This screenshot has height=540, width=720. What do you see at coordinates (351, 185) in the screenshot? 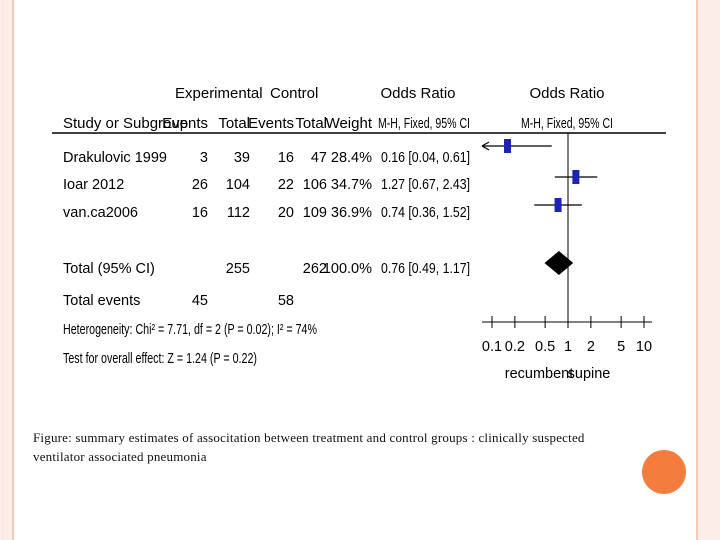
I see `weight-cell: 34.7%` at bounding box center [351, 185].